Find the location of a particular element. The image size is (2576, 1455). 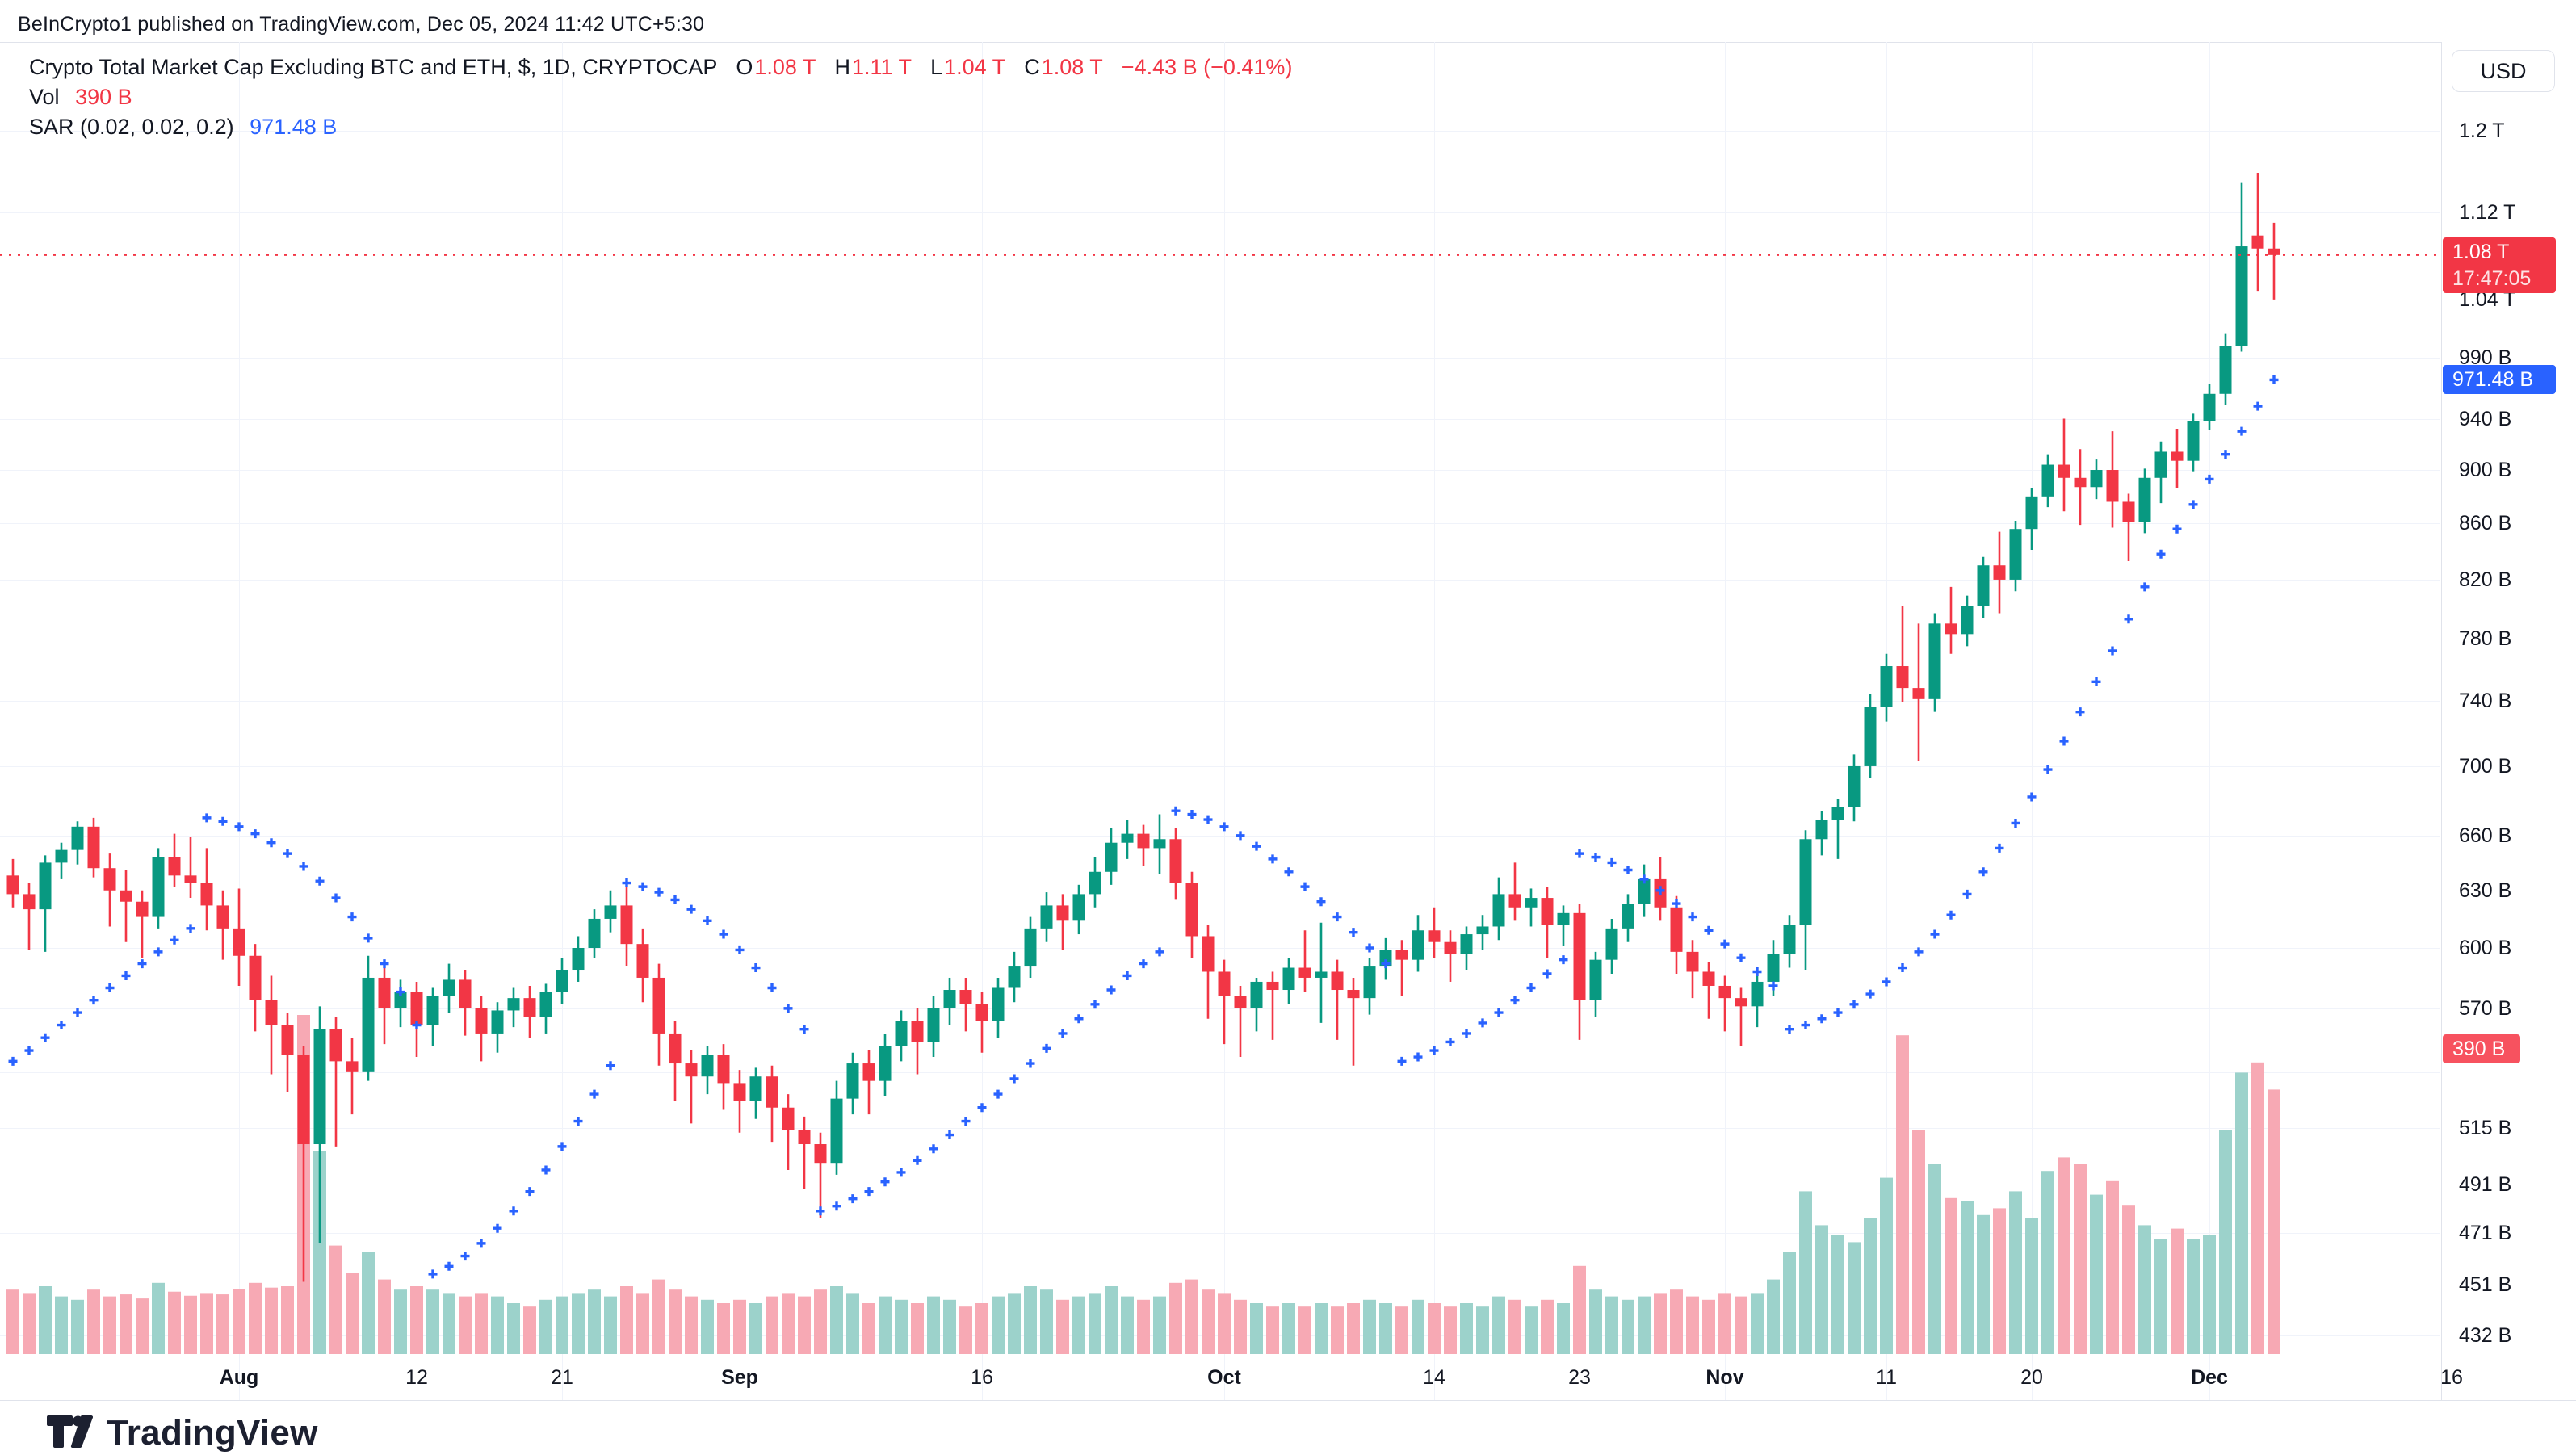

last-price-badge: 1.08 T 17:47:05 is located at coordinates (2499, 265).